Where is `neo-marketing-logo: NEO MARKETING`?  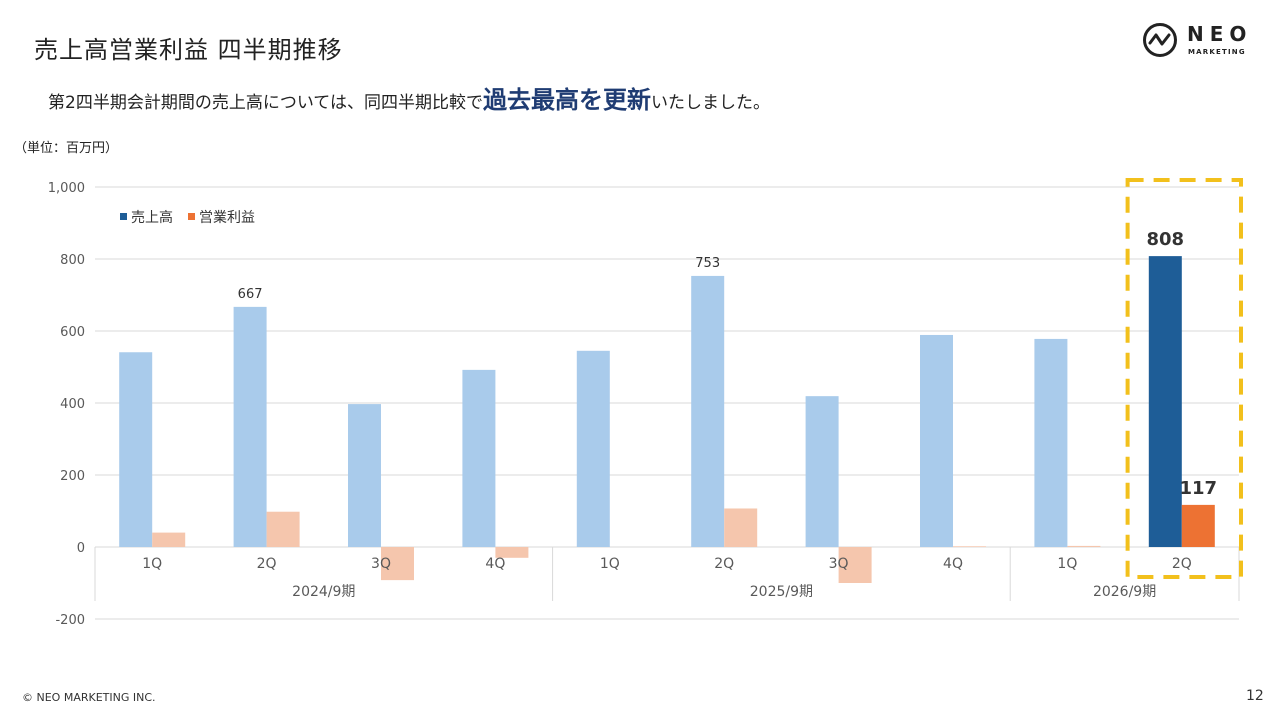 neo-marketing-logo: NEO MARKETING is located at coordinates (1200, 41).